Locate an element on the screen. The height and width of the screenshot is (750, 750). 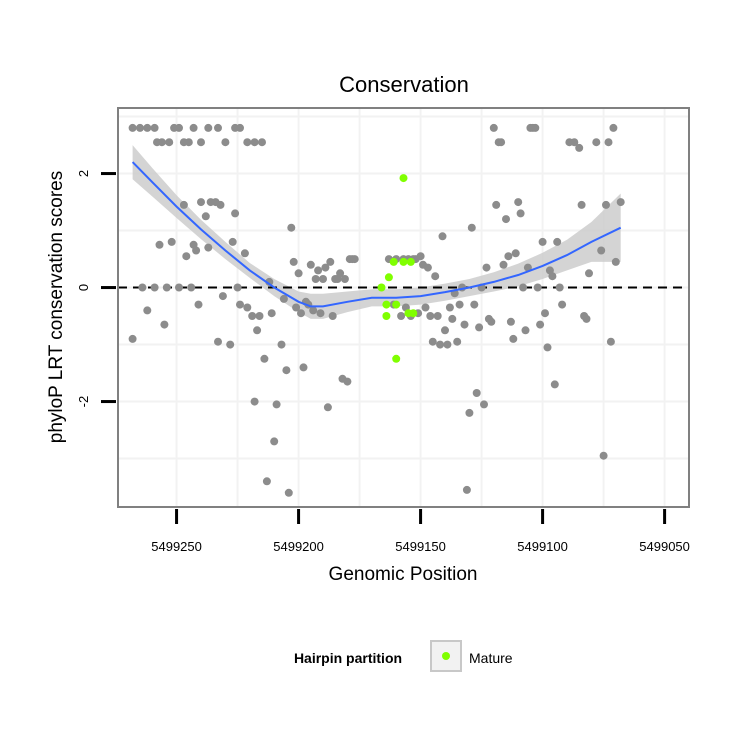
y-axis: -2 0 2 is located at coordinates (96, 288).